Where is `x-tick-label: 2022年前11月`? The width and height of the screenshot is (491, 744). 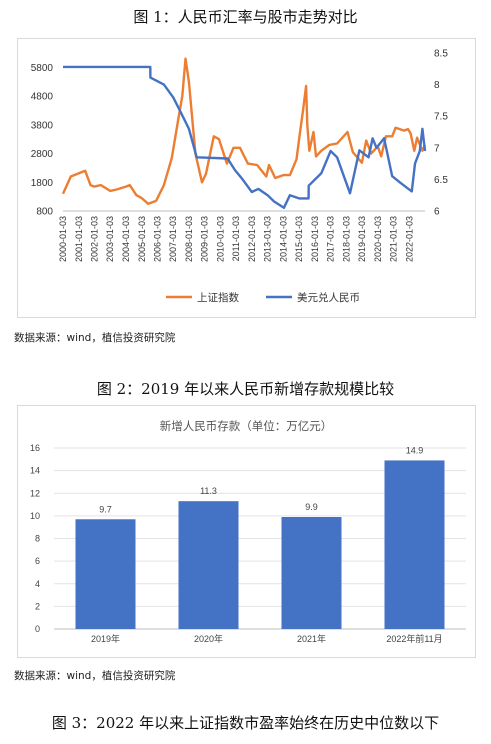 x-tick-label: 2022年前11月 is located at coordinates (414, 638).